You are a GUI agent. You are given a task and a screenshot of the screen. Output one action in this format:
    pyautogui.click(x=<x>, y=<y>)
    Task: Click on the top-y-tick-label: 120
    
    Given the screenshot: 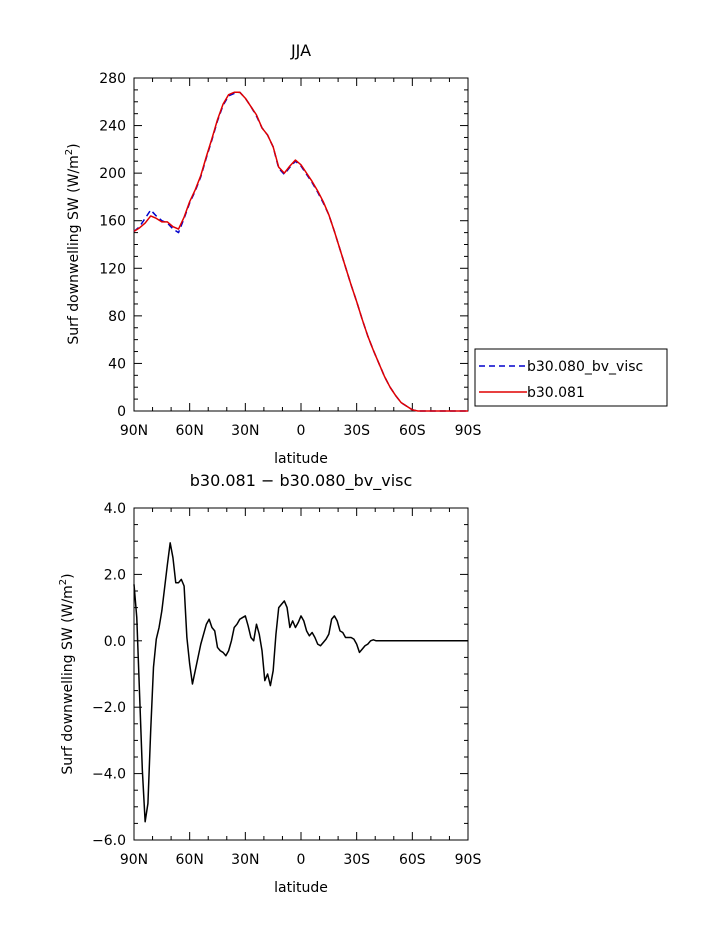 What is the action you would take?
    pyautogui.click(x=112, y=269)
    